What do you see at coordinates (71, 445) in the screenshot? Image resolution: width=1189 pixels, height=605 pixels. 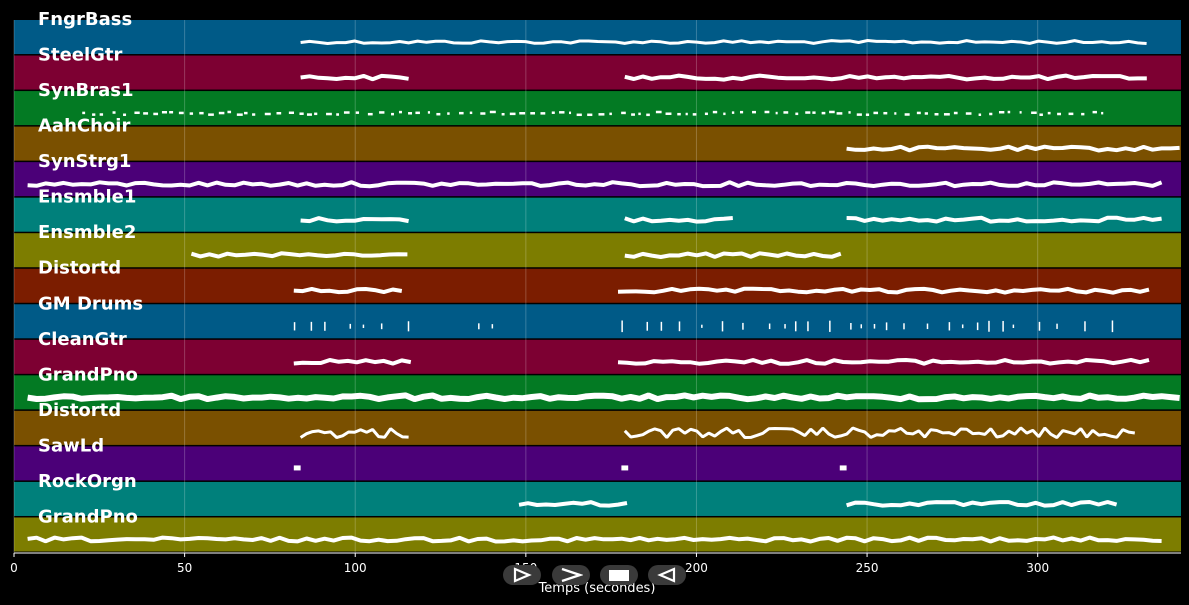 I see `track-label: SawLd` at bounding box center [71, 445].